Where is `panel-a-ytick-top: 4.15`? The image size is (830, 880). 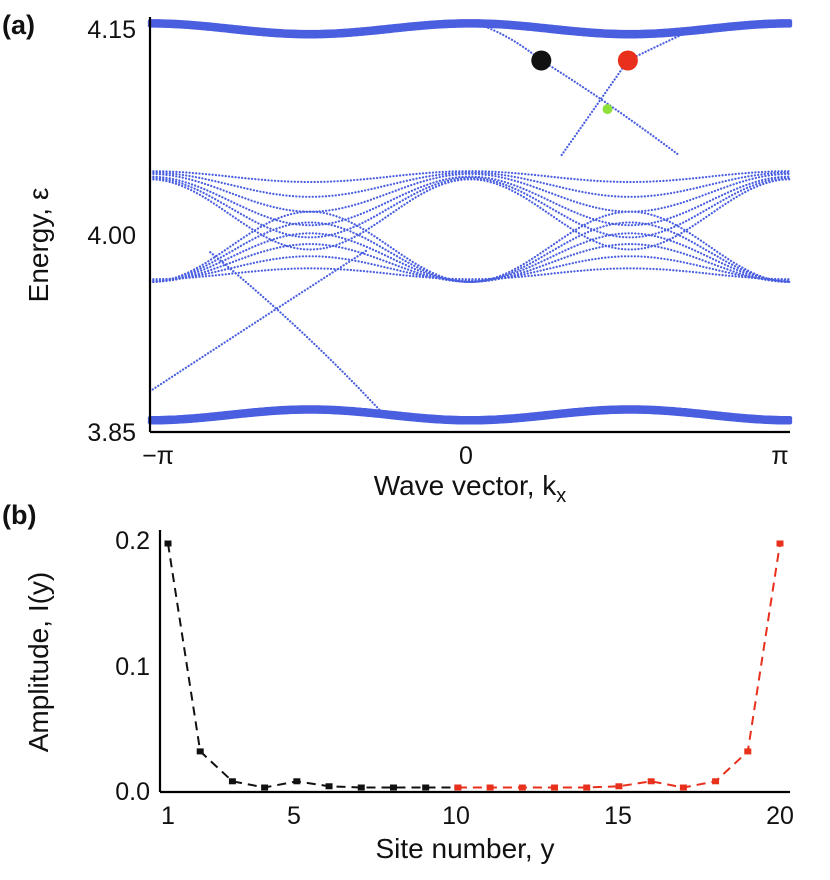
panel-a-ytick-top: 4.15 is located at coordinates (111, 30).